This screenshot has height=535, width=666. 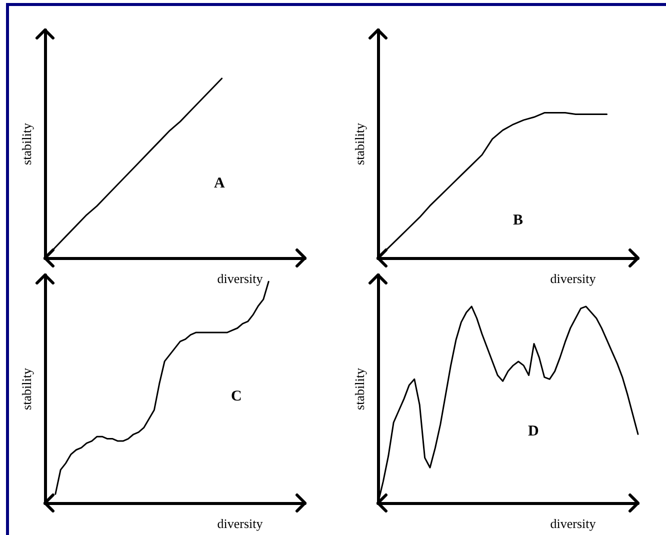 What do you see at coordinates (533, 432) in the screenshot?
I see `annotation: D` at bounding box center [533, 432].